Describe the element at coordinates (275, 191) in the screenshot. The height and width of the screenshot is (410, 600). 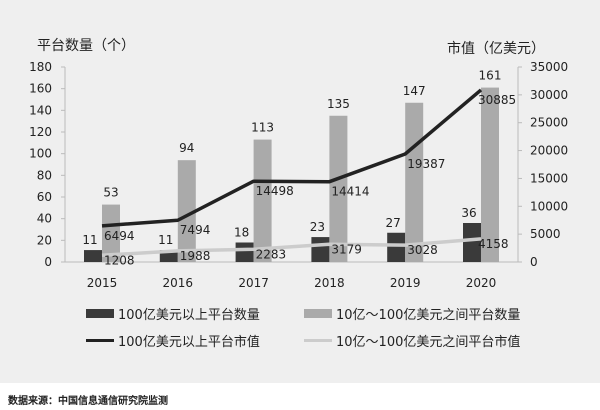
I see `line-data-label: 14498` at that location.